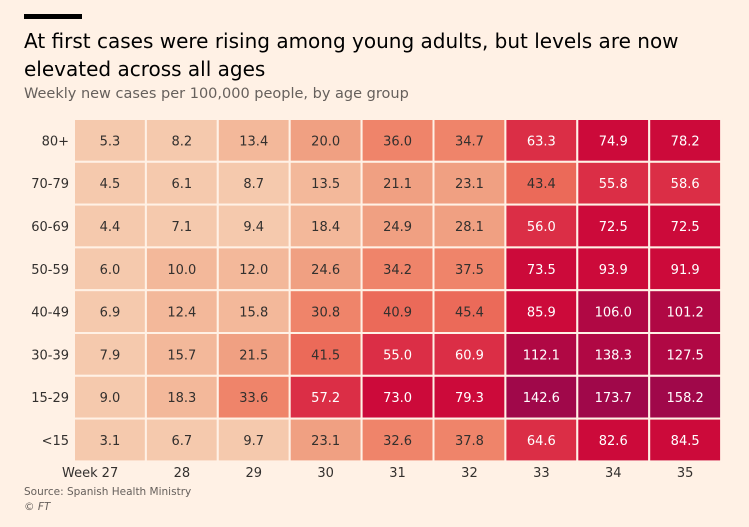 The image size is (749, 527). I want to click on cell-value-label: 32.6, so click(397, 441).